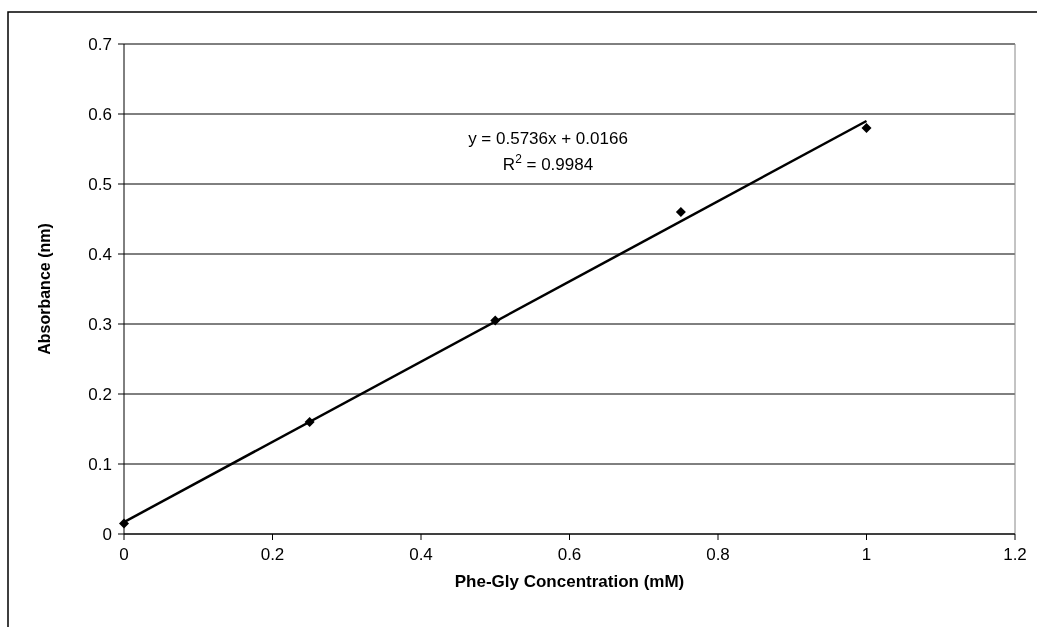 This screenshot has height=627, width=1037. Describe the element at coordinates (107, 534) in the screenshot. I see `y-tick-label: 0` at that location.